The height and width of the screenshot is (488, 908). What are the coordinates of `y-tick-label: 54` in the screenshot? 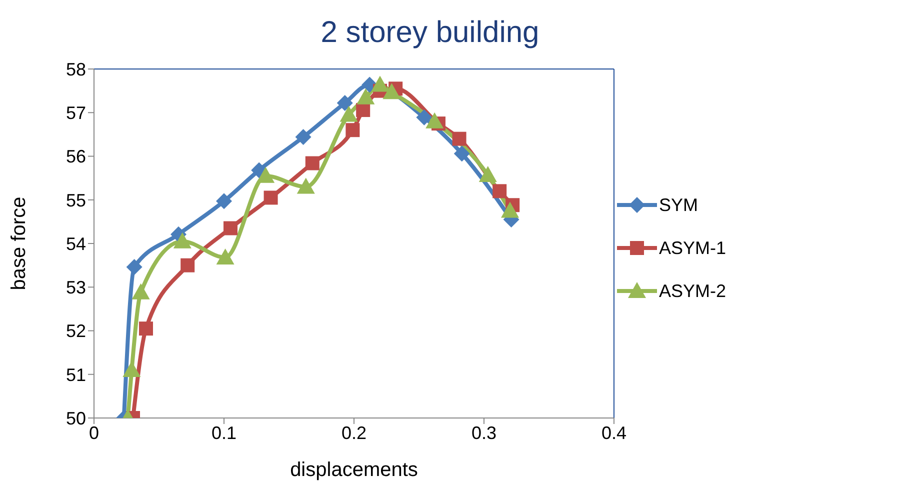 It's located at (76, 244).